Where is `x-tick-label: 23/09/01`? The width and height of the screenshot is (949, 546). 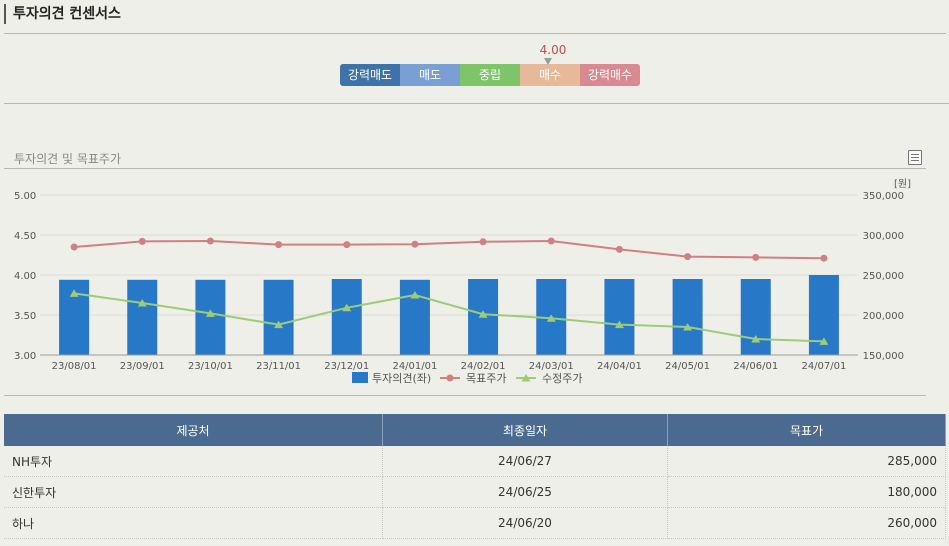 x-tick-label: 23/09/01 is located at coordinates (142, 366).